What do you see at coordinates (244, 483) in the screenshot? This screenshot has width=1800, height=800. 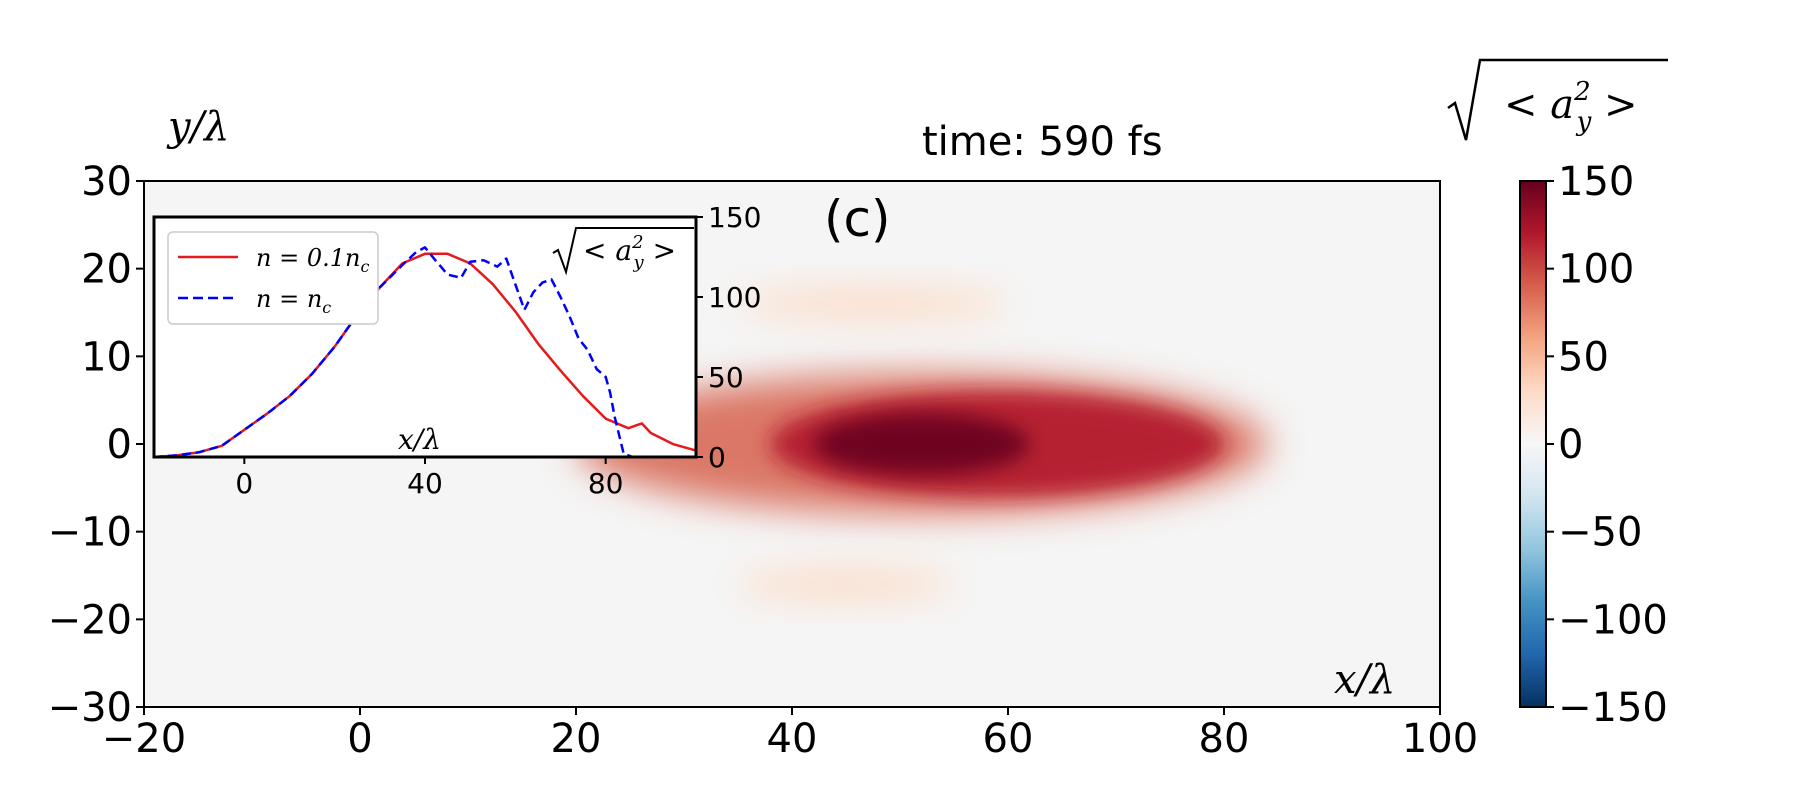 I see `inset-x-tick-label: 0` at bounding box center [244, 483].